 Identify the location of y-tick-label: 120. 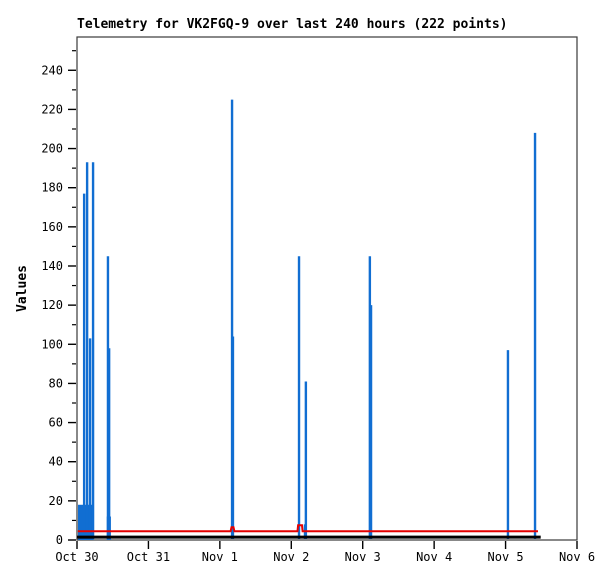
(52, 305).